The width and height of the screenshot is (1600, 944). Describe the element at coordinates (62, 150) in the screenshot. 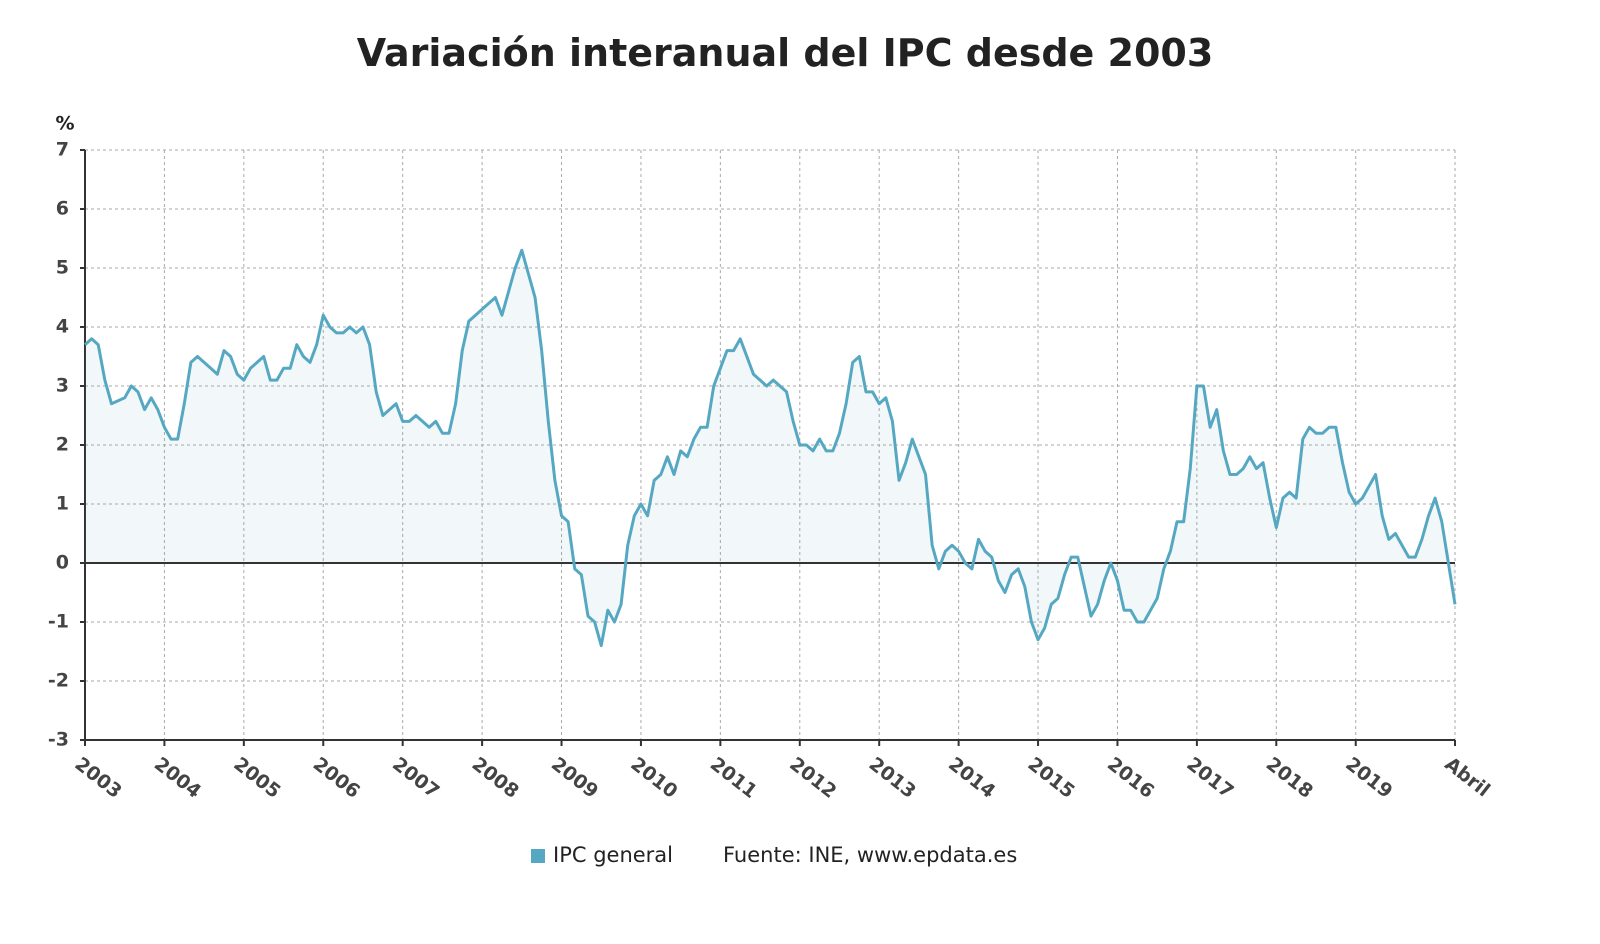

I see `y-tick-label: 7` at that location.